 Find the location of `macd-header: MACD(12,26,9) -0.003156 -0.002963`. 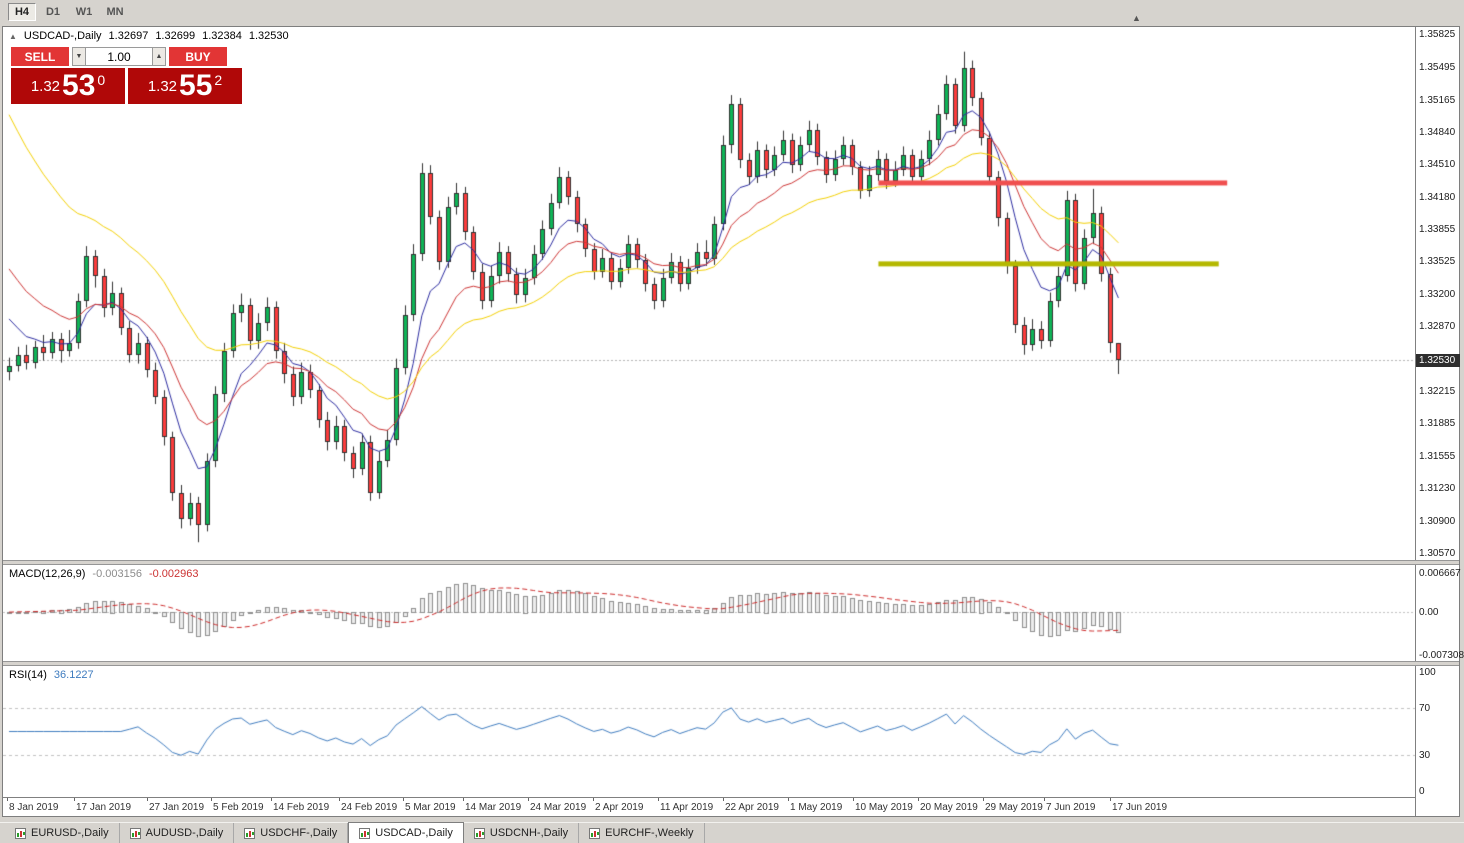

macd-header: MACD(12,26,9) -0.003156 -0.002963 is located at coordinates (104, 574).